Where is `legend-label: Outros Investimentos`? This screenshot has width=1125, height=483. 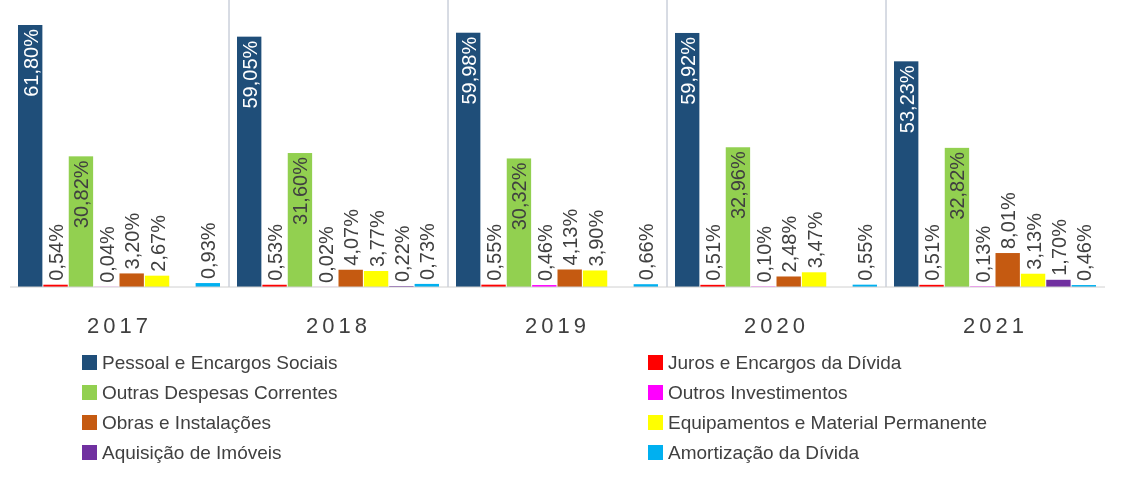
legend-label: Outros Investimentos is located at coordinates (758, 392).